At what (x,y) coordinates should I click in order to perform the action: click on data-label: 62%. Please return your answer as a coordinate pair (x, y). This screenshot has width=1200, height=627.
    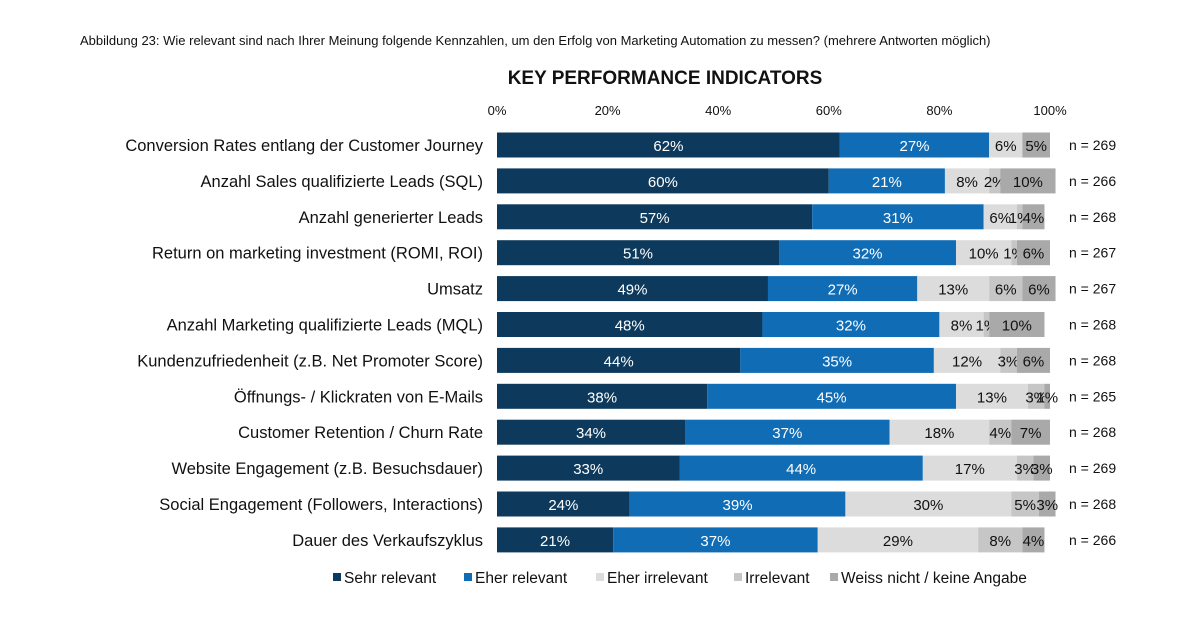
    Looking at the image, I should click on (668, 146).